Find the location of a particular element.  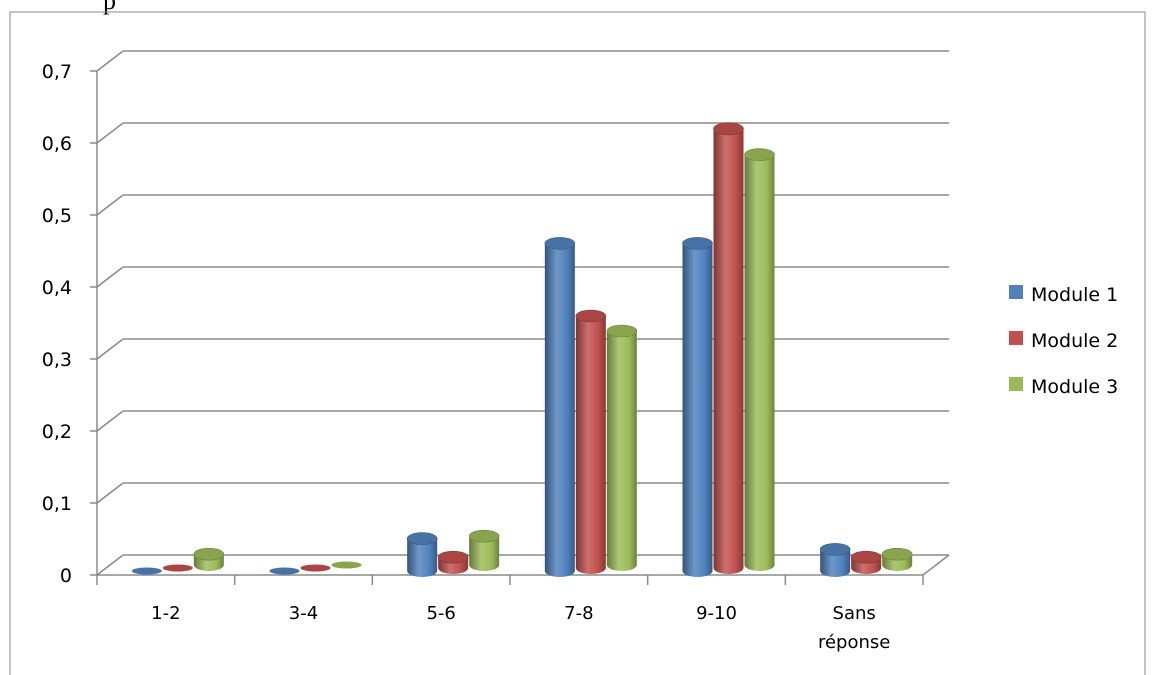

y-tick-label: 0,6 is located at coordinates (57, 144).